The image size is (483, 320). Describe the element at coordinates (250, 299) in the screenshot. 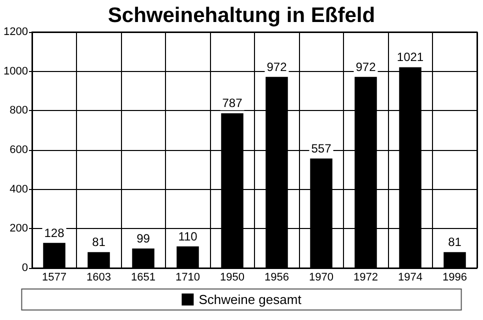

I see `legend-label: Schweine gesamt` at that location.